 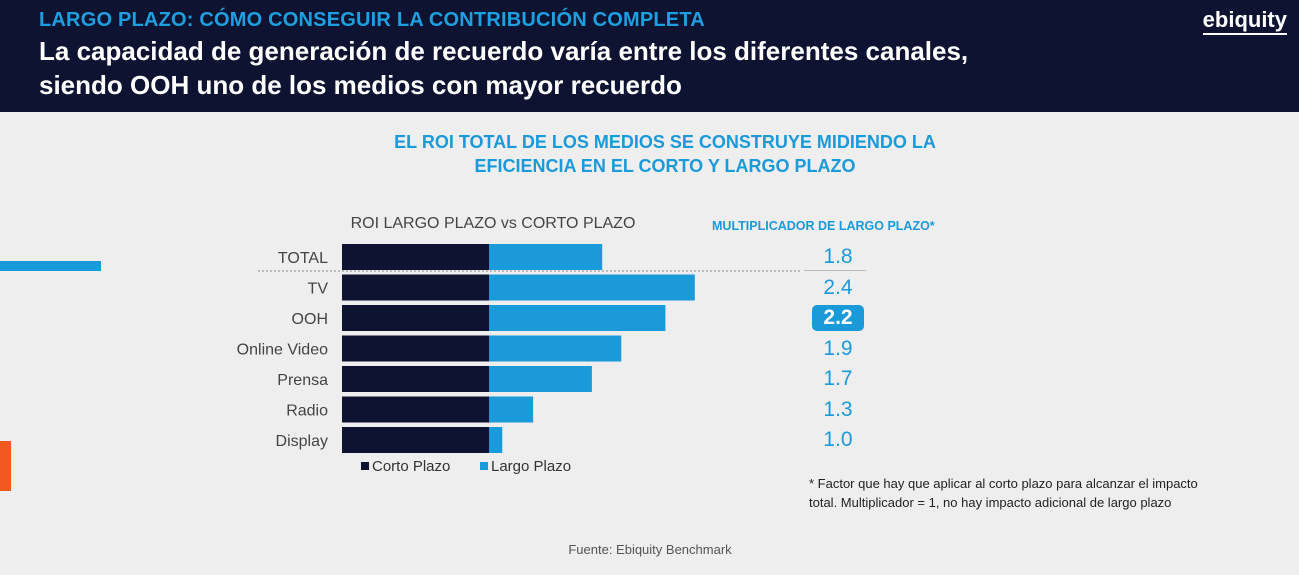 I want to click on legend-swatch-largo, so click(x=484, y=466).